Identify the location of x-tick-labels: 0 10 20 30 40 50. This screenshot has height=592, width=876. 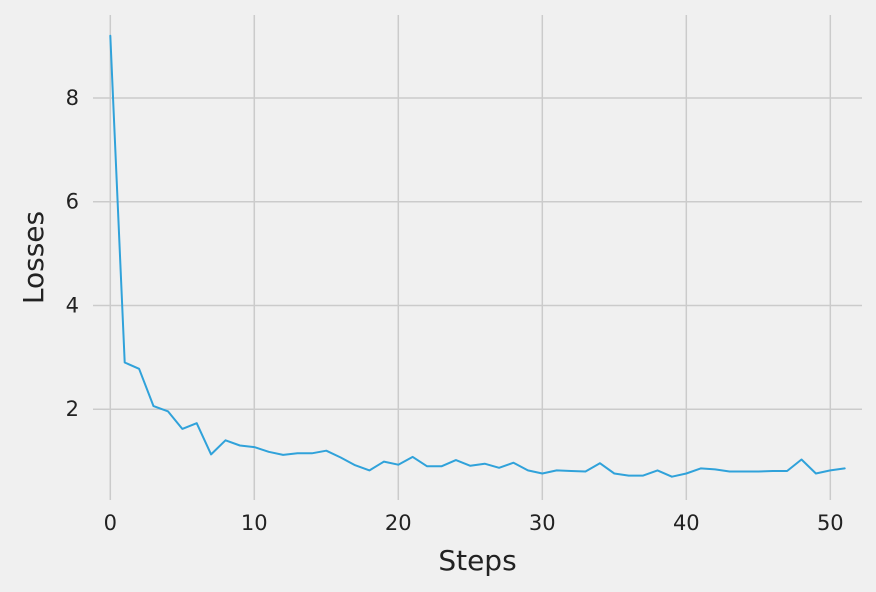
(474, 523).